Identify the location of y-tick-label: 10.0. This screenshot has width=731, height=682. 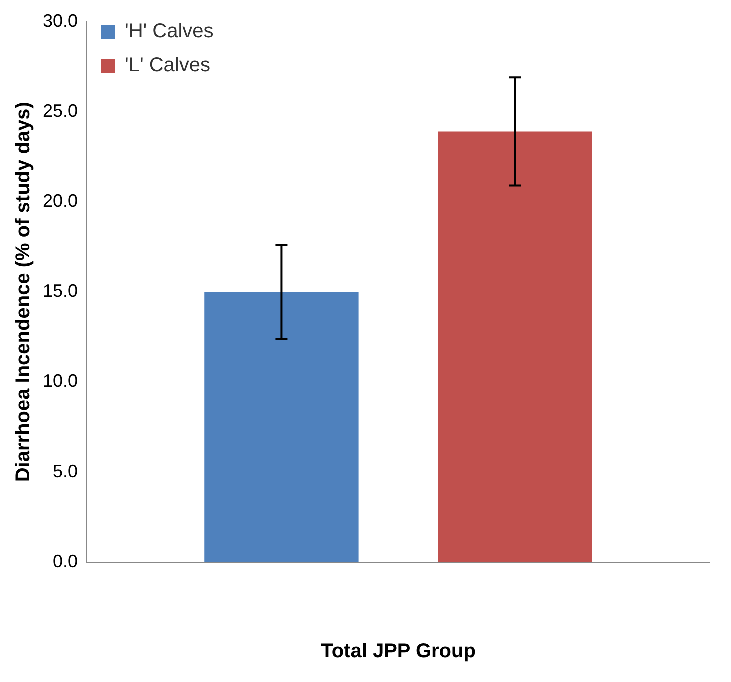
(60, 381).